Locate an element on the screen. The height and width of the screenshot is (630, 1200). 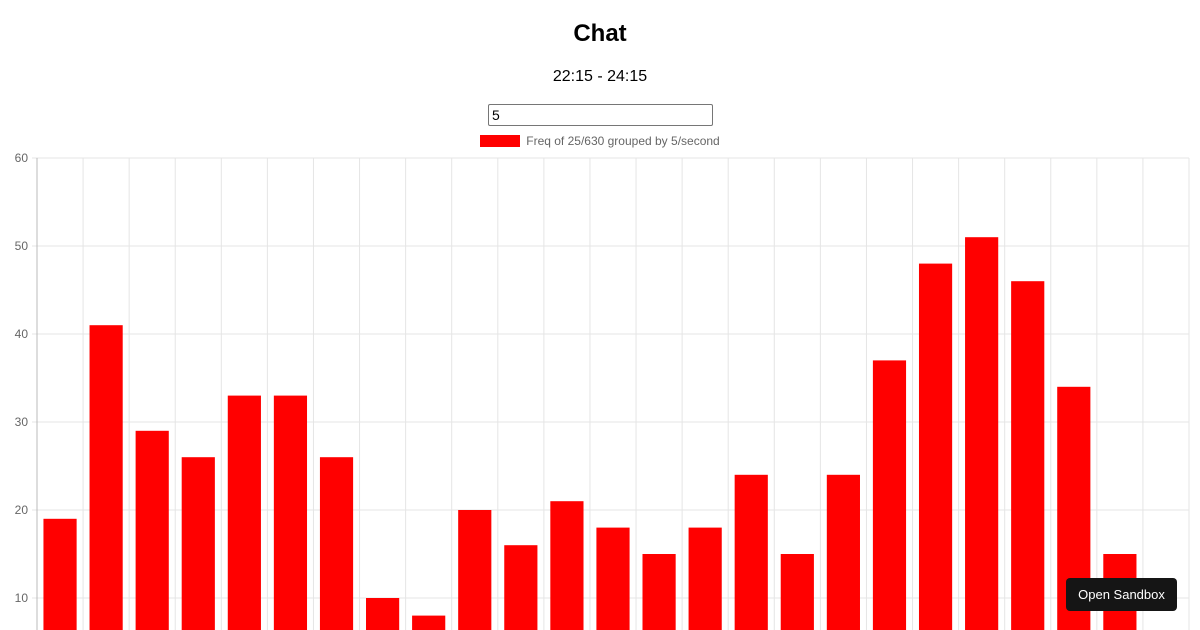
y-tick-label: 10 is located at coordinates (22, 598).